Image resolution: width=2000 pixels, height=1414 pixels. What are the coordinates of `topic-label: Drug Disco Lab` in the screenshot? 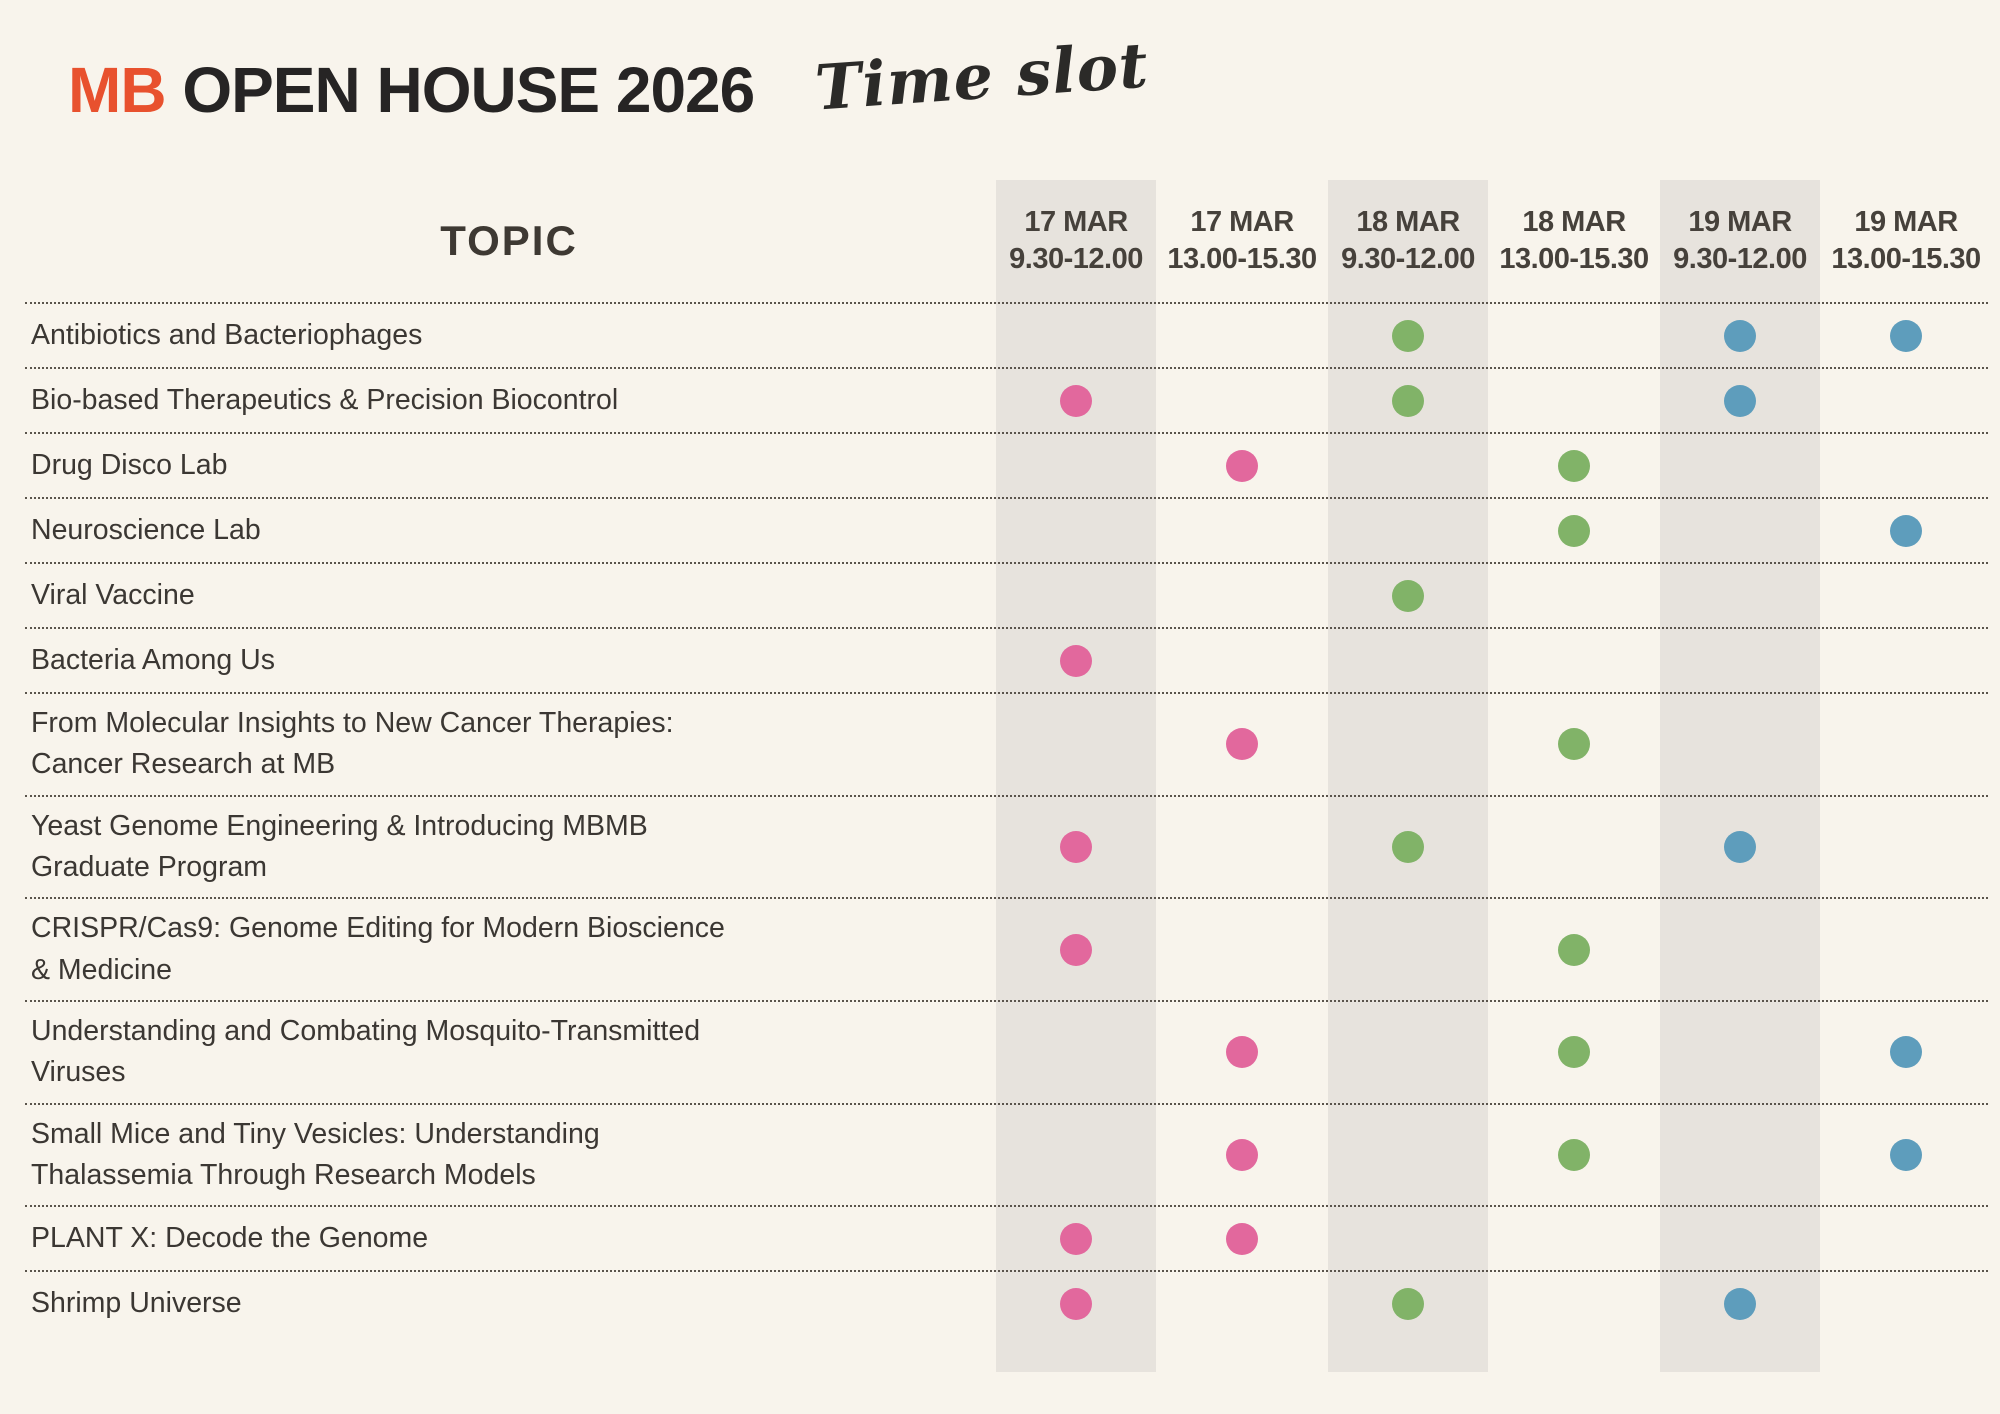 It's located at (129, 464).